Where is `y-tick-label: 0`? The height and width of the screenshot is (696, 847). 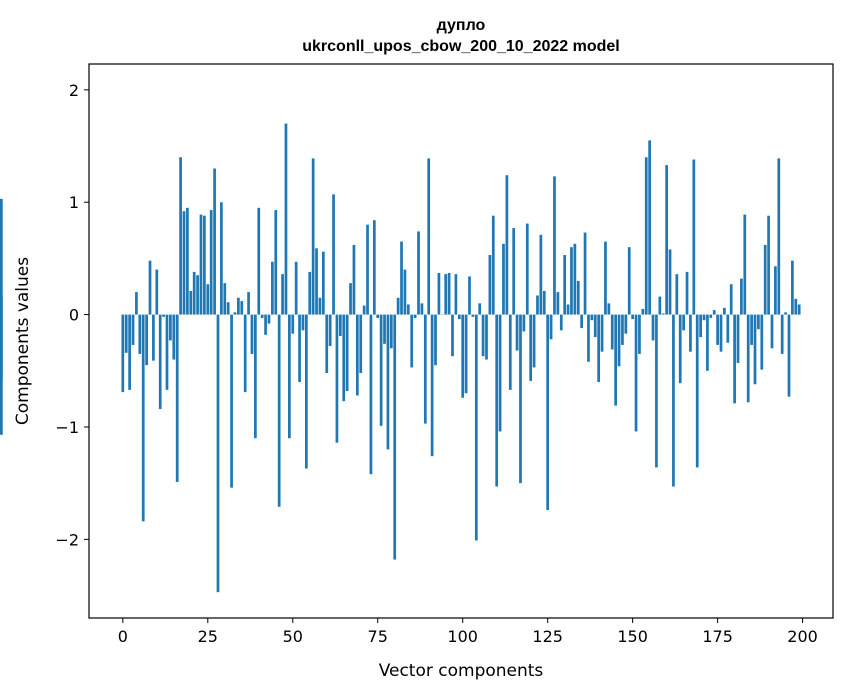
y-tick-label: 0 is located at coordinates (74, 315).